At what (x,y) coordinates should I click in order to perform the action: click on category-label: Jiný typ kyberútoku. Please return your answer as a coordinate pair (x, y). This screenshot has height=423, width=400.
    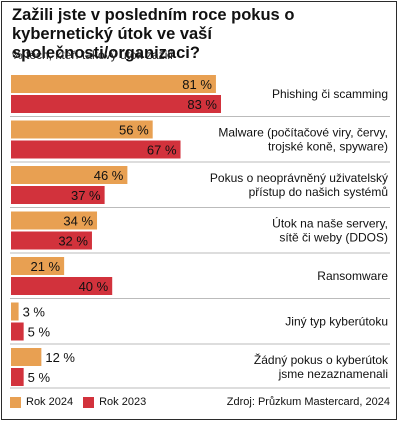
    Looking at the image, I should click on (336, 322).